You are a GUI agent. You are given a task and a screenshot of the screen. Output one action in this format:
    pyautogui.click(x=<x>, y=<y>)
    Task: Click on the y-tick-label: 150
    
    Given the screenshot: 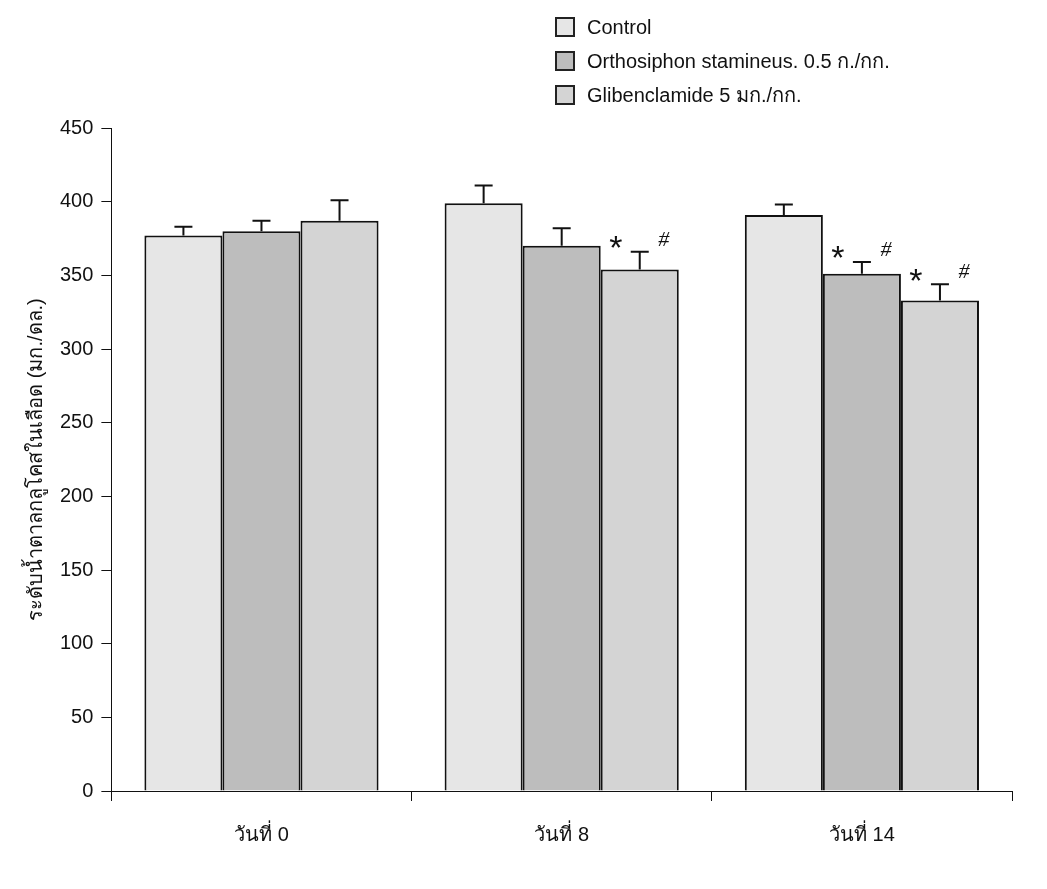 What is the action you would take?
    pyautogui.click(x=76, y=568)
    